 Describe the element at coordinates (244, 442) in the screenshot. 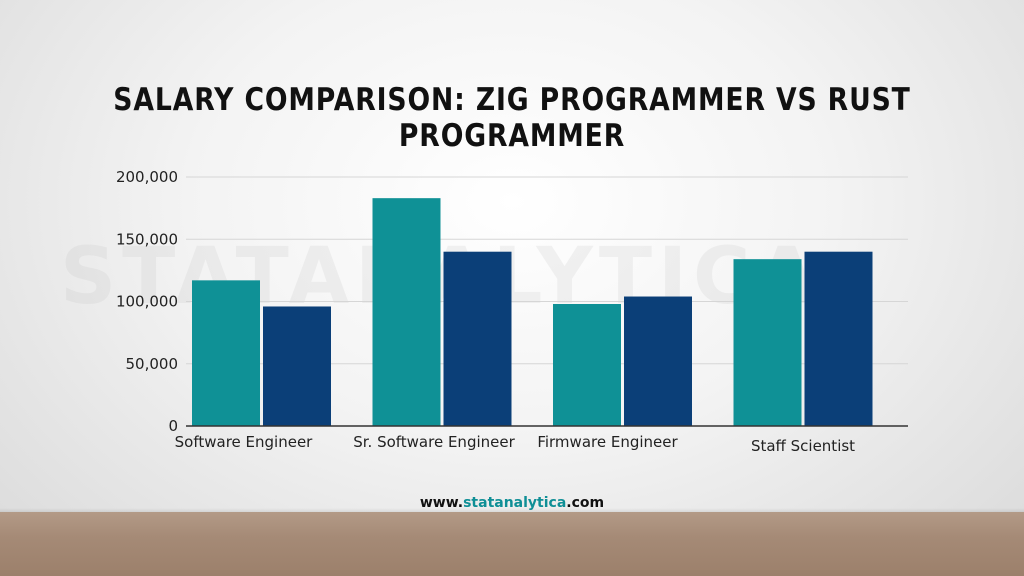

I see `x-category-label: Software Engineer` at that location.